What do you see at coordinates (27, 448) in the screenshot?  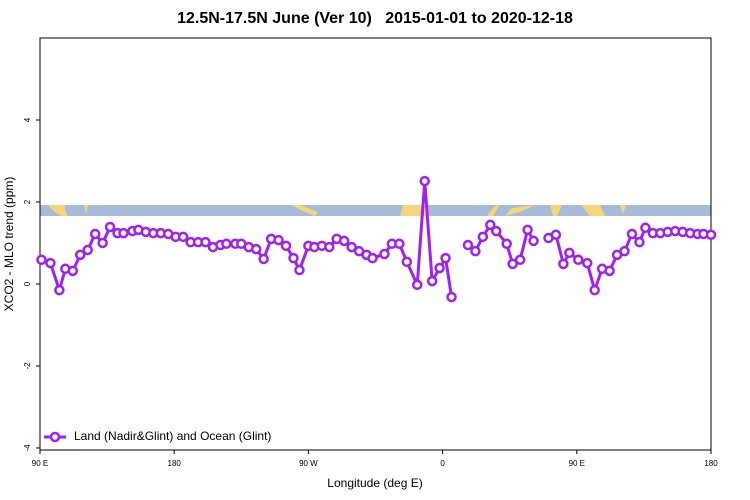 I see `y-tick-label: -4` at bounding box center [27, 448].